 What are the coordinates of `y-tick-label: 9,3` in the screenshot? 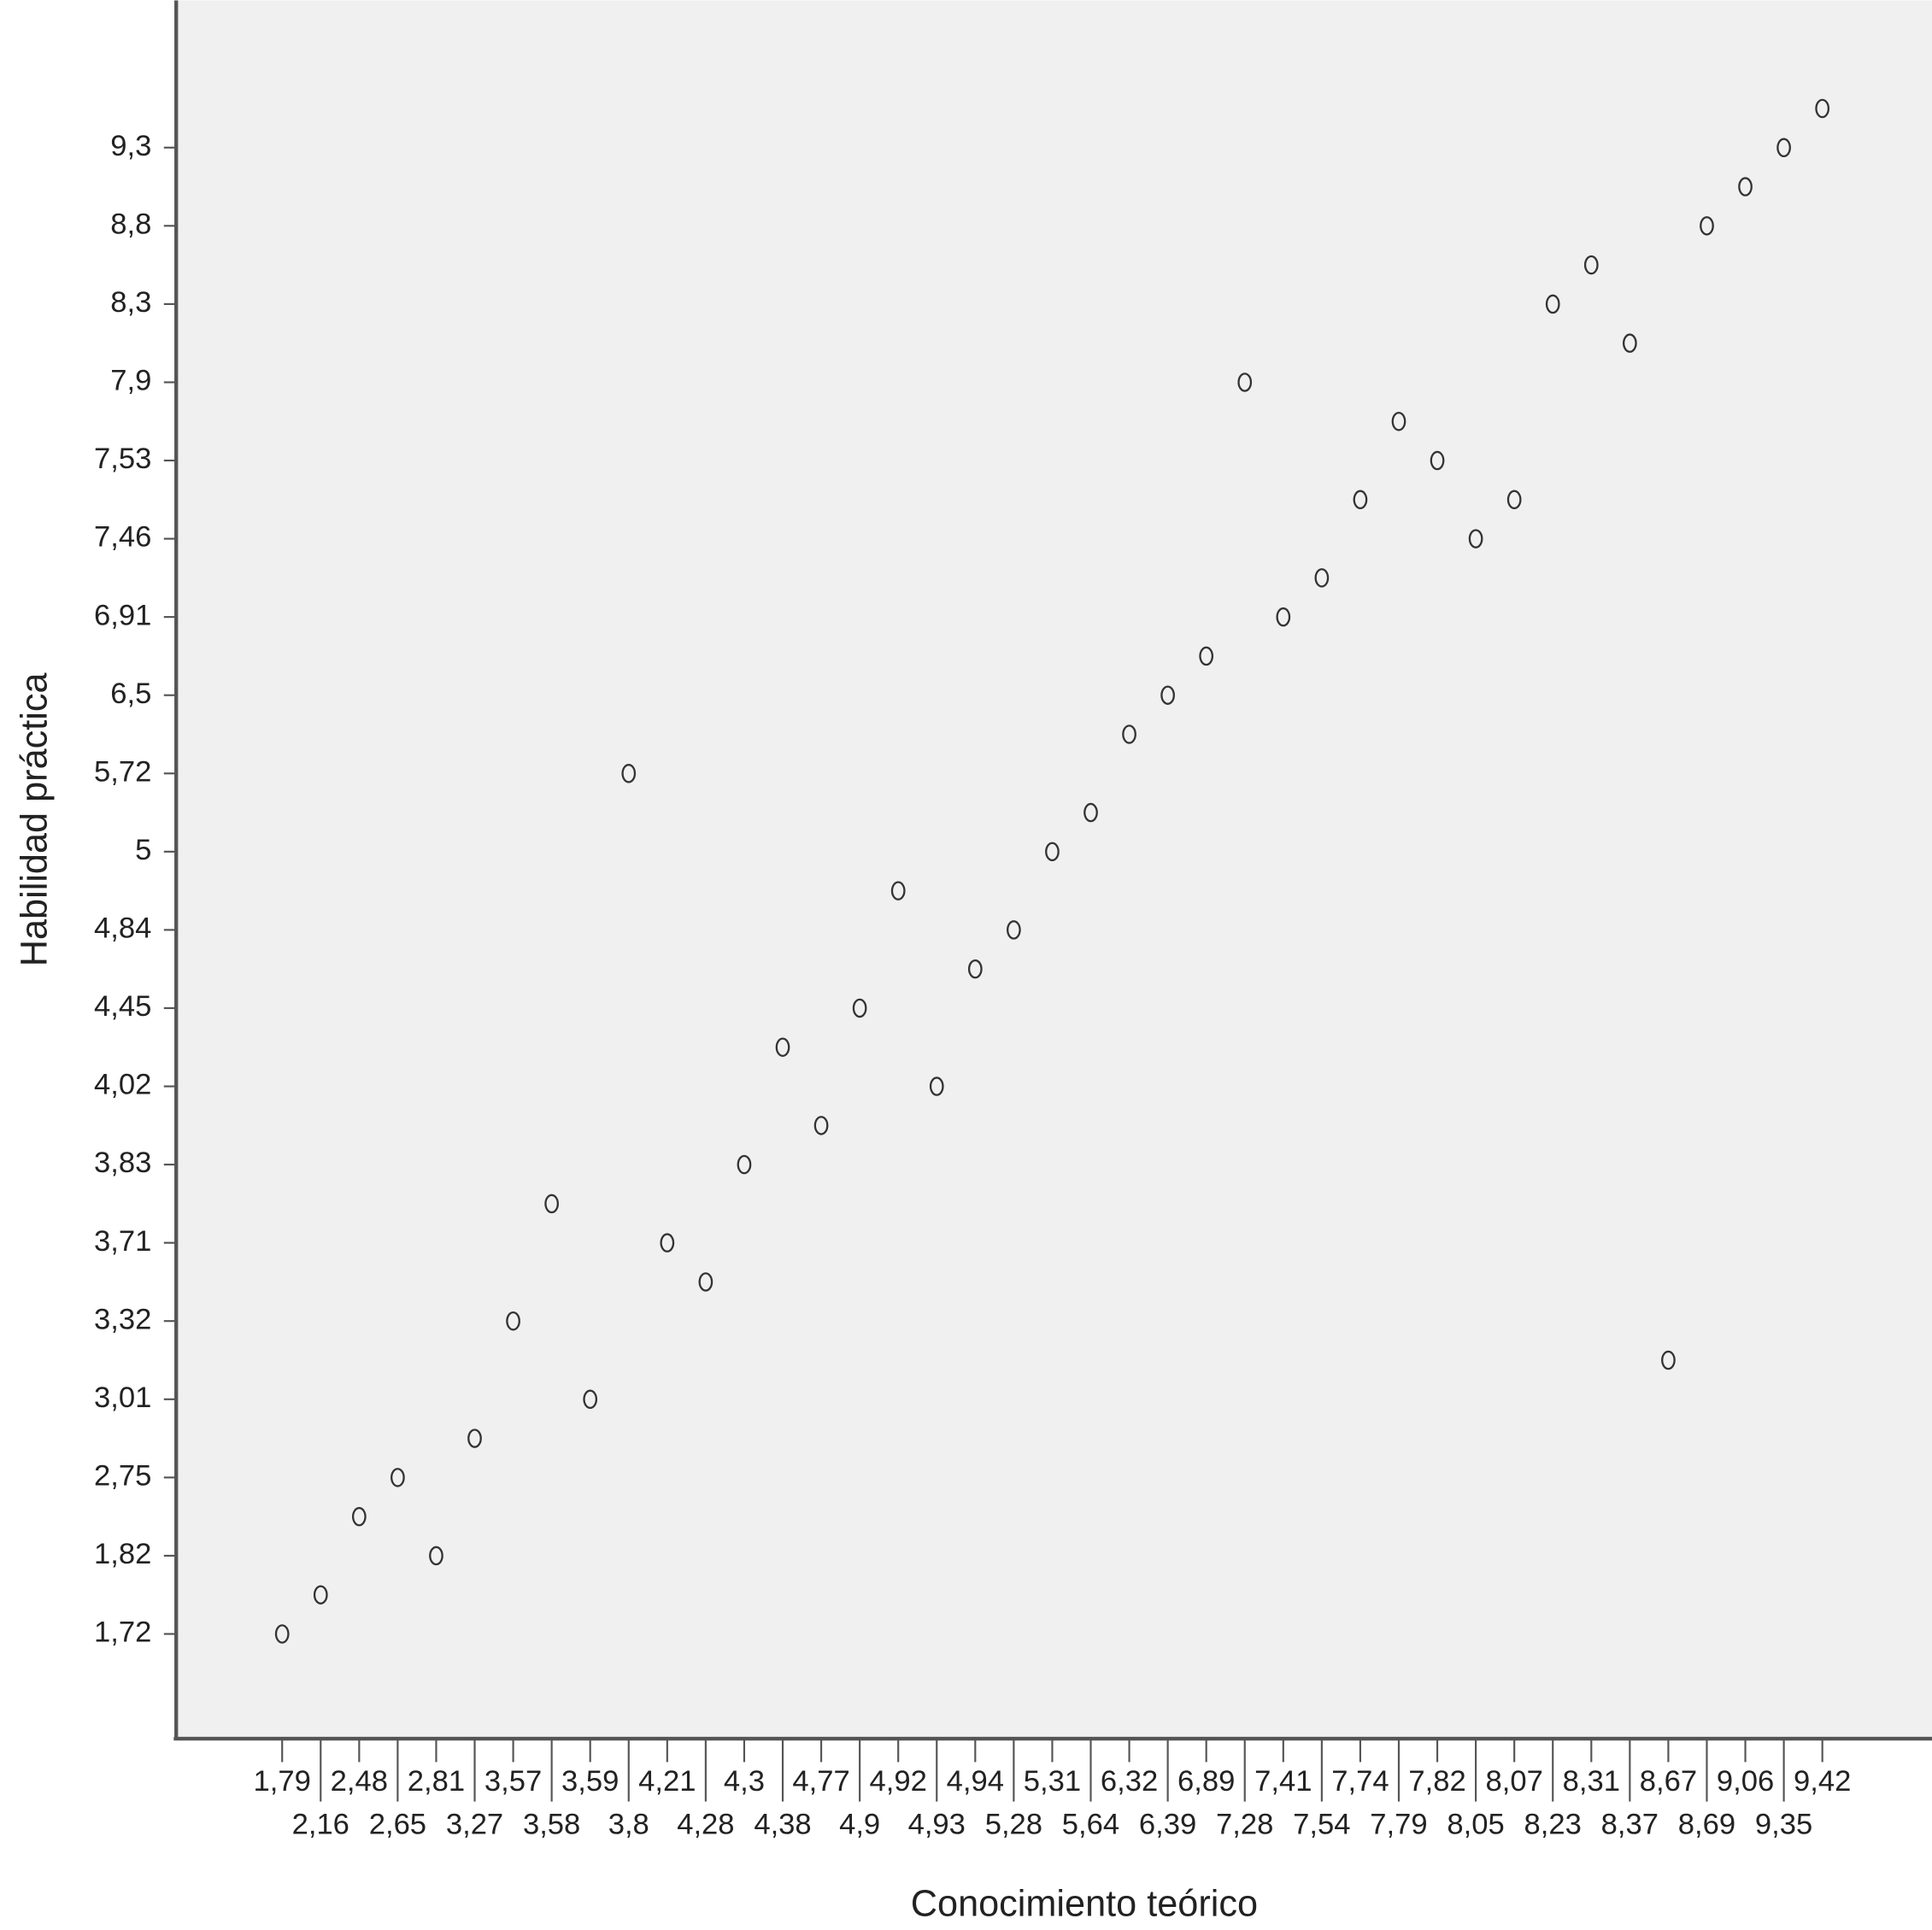 It's located at (130, 146).